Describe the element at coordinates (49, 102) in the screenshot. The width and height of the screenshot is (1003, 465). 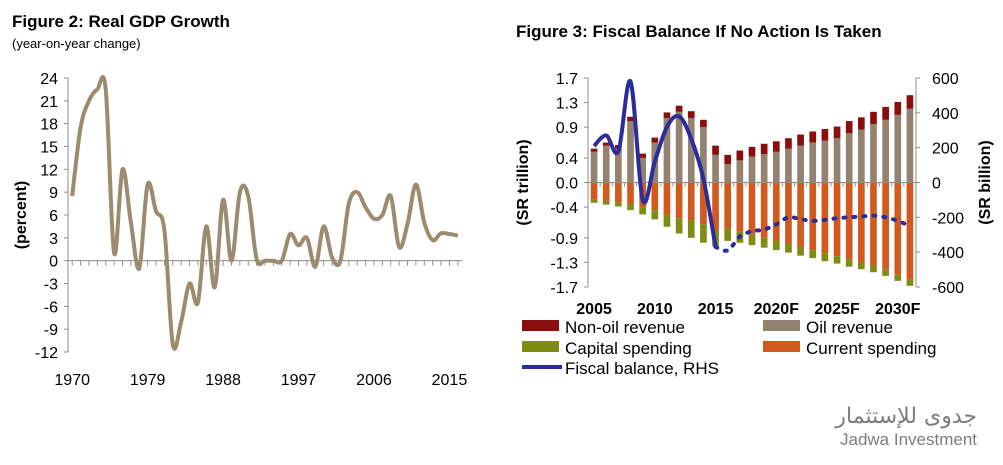
I see `fig2-y-tick-label: 21` at that location.